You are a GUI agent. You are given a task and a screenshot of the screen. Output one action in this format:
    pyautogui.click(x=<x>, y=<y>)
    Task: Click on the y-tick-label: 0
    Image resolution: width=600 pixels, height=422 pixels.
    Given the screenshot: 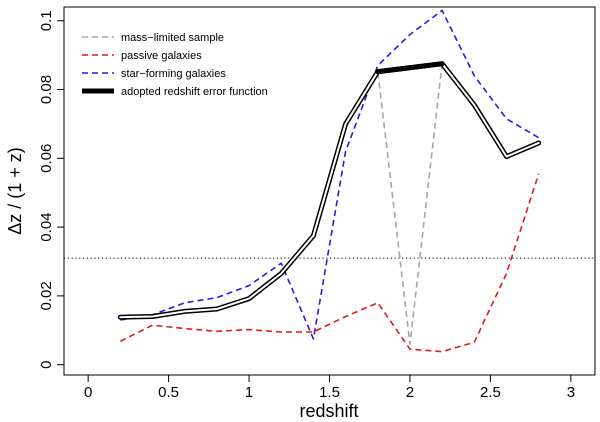 What is the action you would take?
    pyautogui.click(x=46, y=365)
    